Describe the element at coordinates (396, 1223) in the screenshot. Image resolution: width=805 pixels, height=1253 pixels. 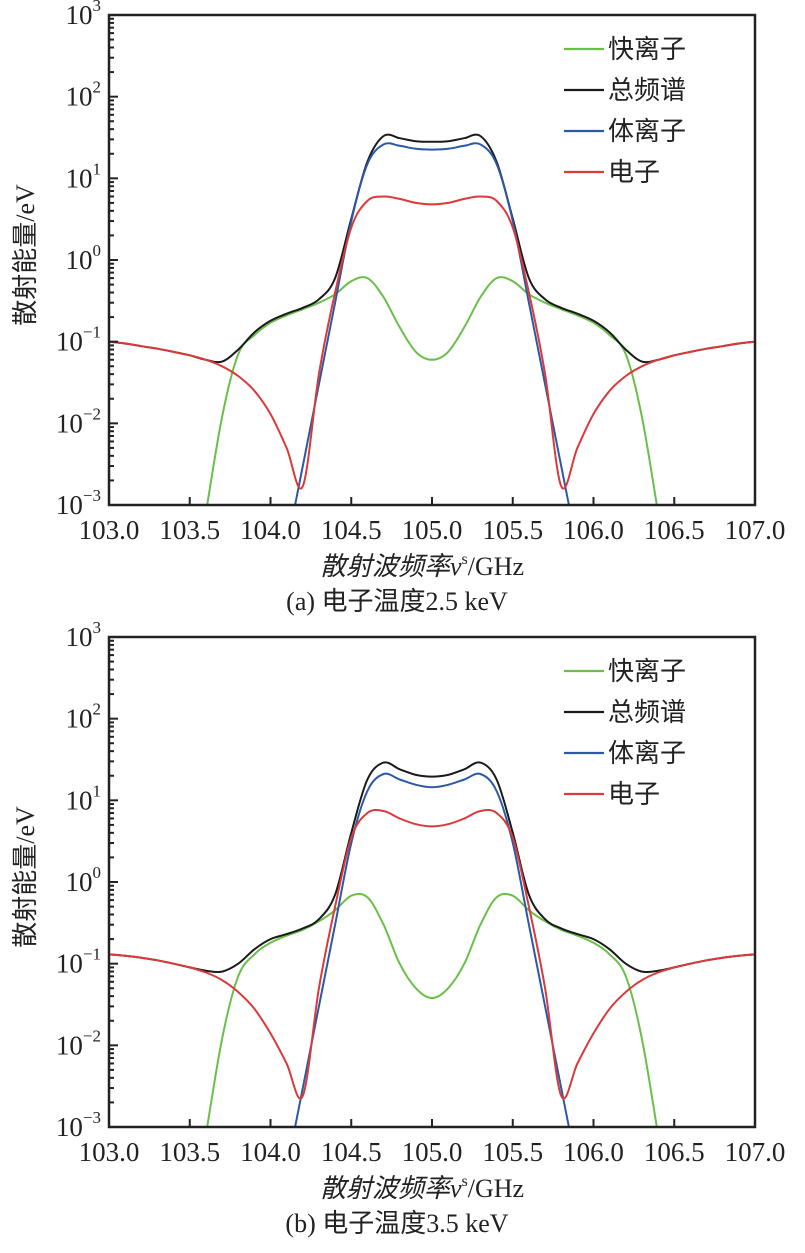
I see `chart-caption: (b) 电子温度3.5 keV` at that location.